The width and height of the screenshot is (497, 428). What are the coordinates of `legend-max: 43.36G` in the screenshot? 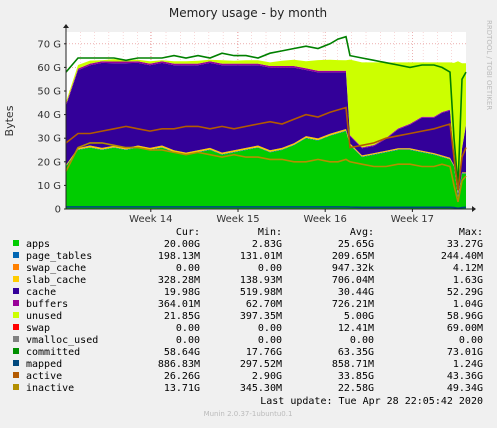 It's located at (465, 376).